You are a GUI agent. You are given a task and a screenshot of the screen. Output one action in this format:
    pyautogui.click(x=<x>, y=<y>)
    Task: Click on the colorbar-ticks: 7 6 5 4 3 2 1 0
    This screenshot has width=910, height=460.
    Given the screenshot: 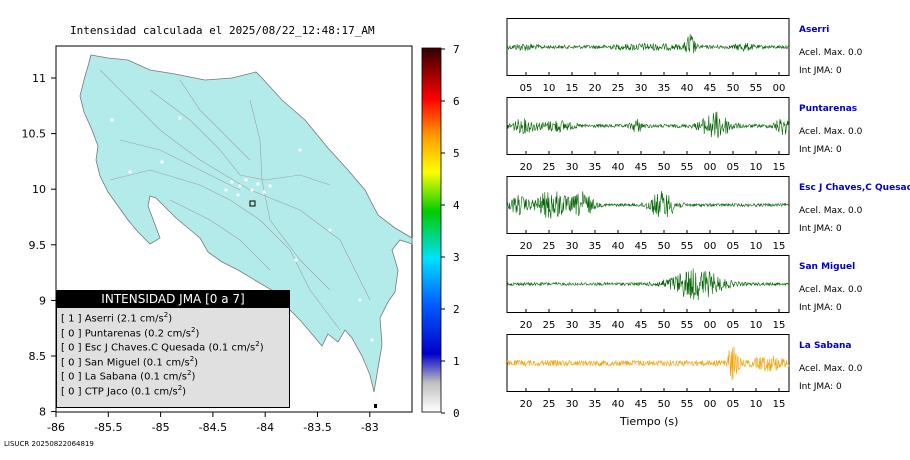 What is the action you would take?
    pyautogui.click(x=450, y=231)
    